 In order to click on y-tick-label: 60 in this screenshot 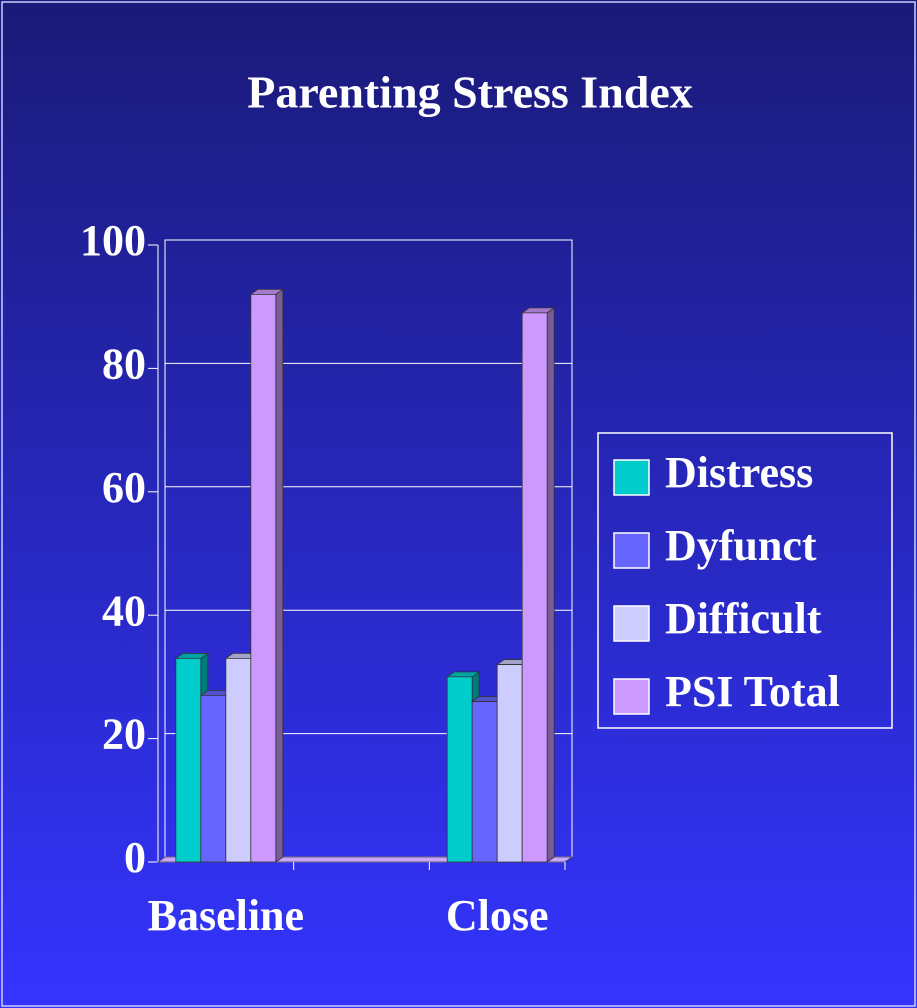, I will do `click(124, 487)`.